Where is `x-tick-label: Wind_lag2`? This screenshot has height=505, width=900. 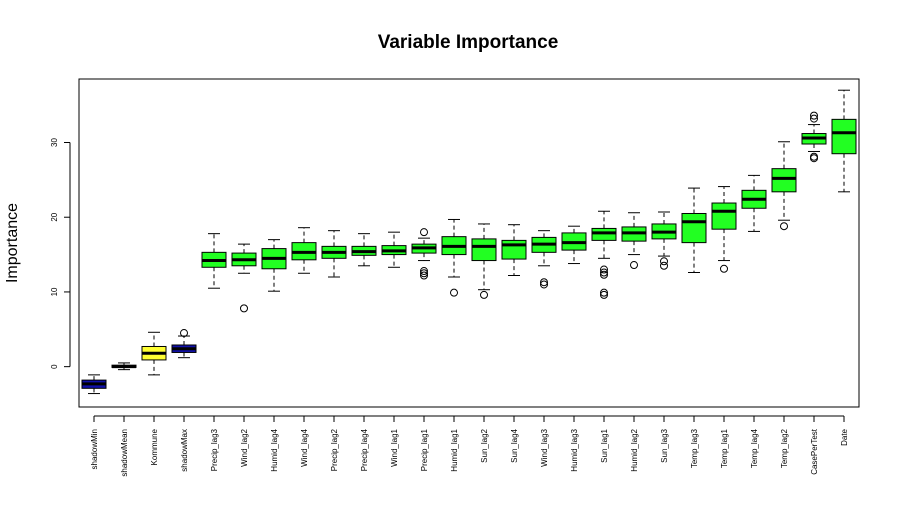
x-tick-label: Wind_lag2 is located at coordinates (244, 447).